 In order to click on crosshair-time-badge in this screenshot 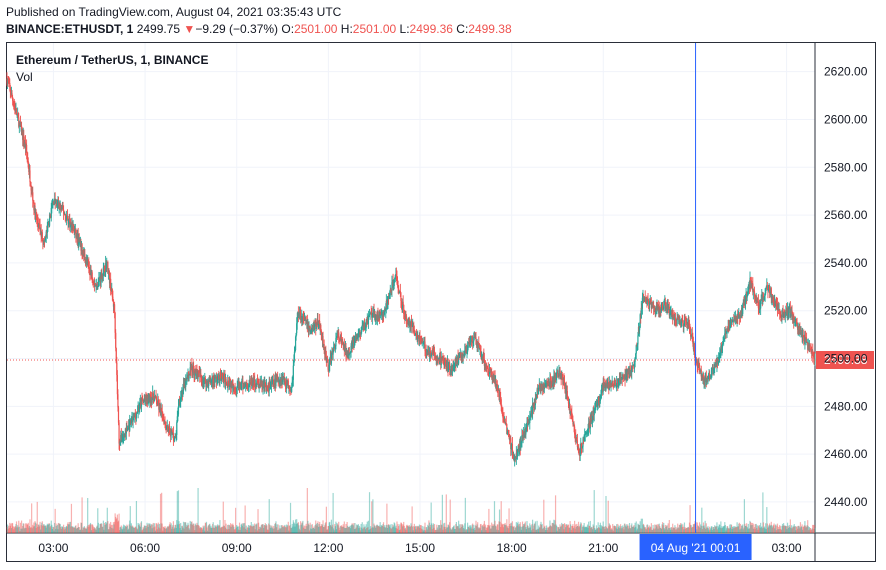, I will do `click(695, 547)`.